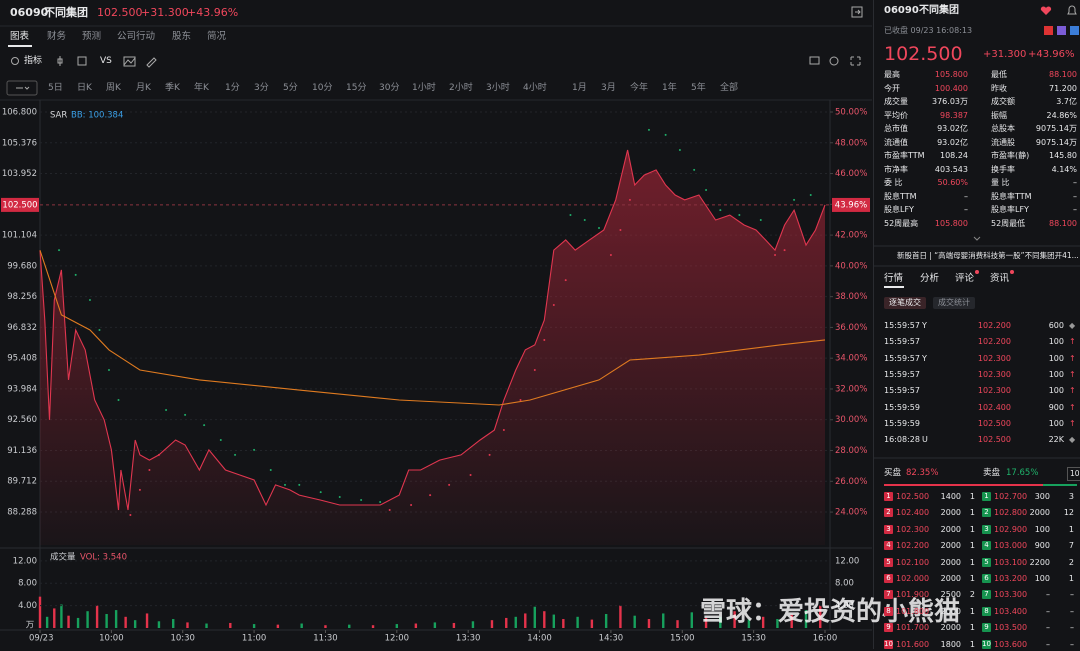  What do you see at coordinates (999, 88) in the screenshot?
I see `stat-label: 昨收` at bounding box center [999, 88].